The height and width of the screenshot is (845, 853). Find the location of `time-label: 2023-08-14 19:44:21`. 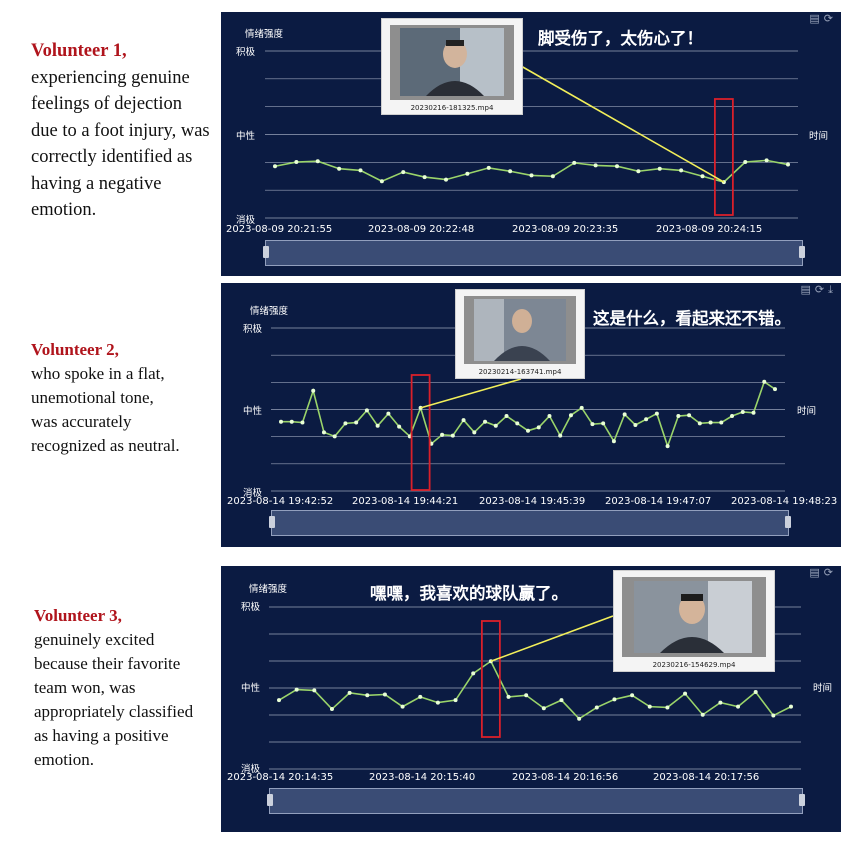

time-label: 2023-08-14 19:44:21 is located at coordinates (405, 501).